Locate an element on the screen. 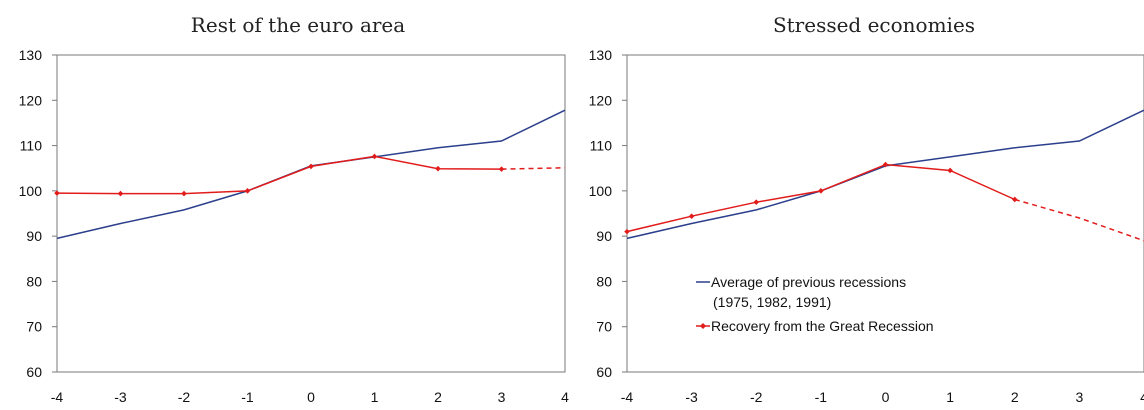  legend-label-average-years: (1975, 1982, 1991) is located at coordinates (772, 302).